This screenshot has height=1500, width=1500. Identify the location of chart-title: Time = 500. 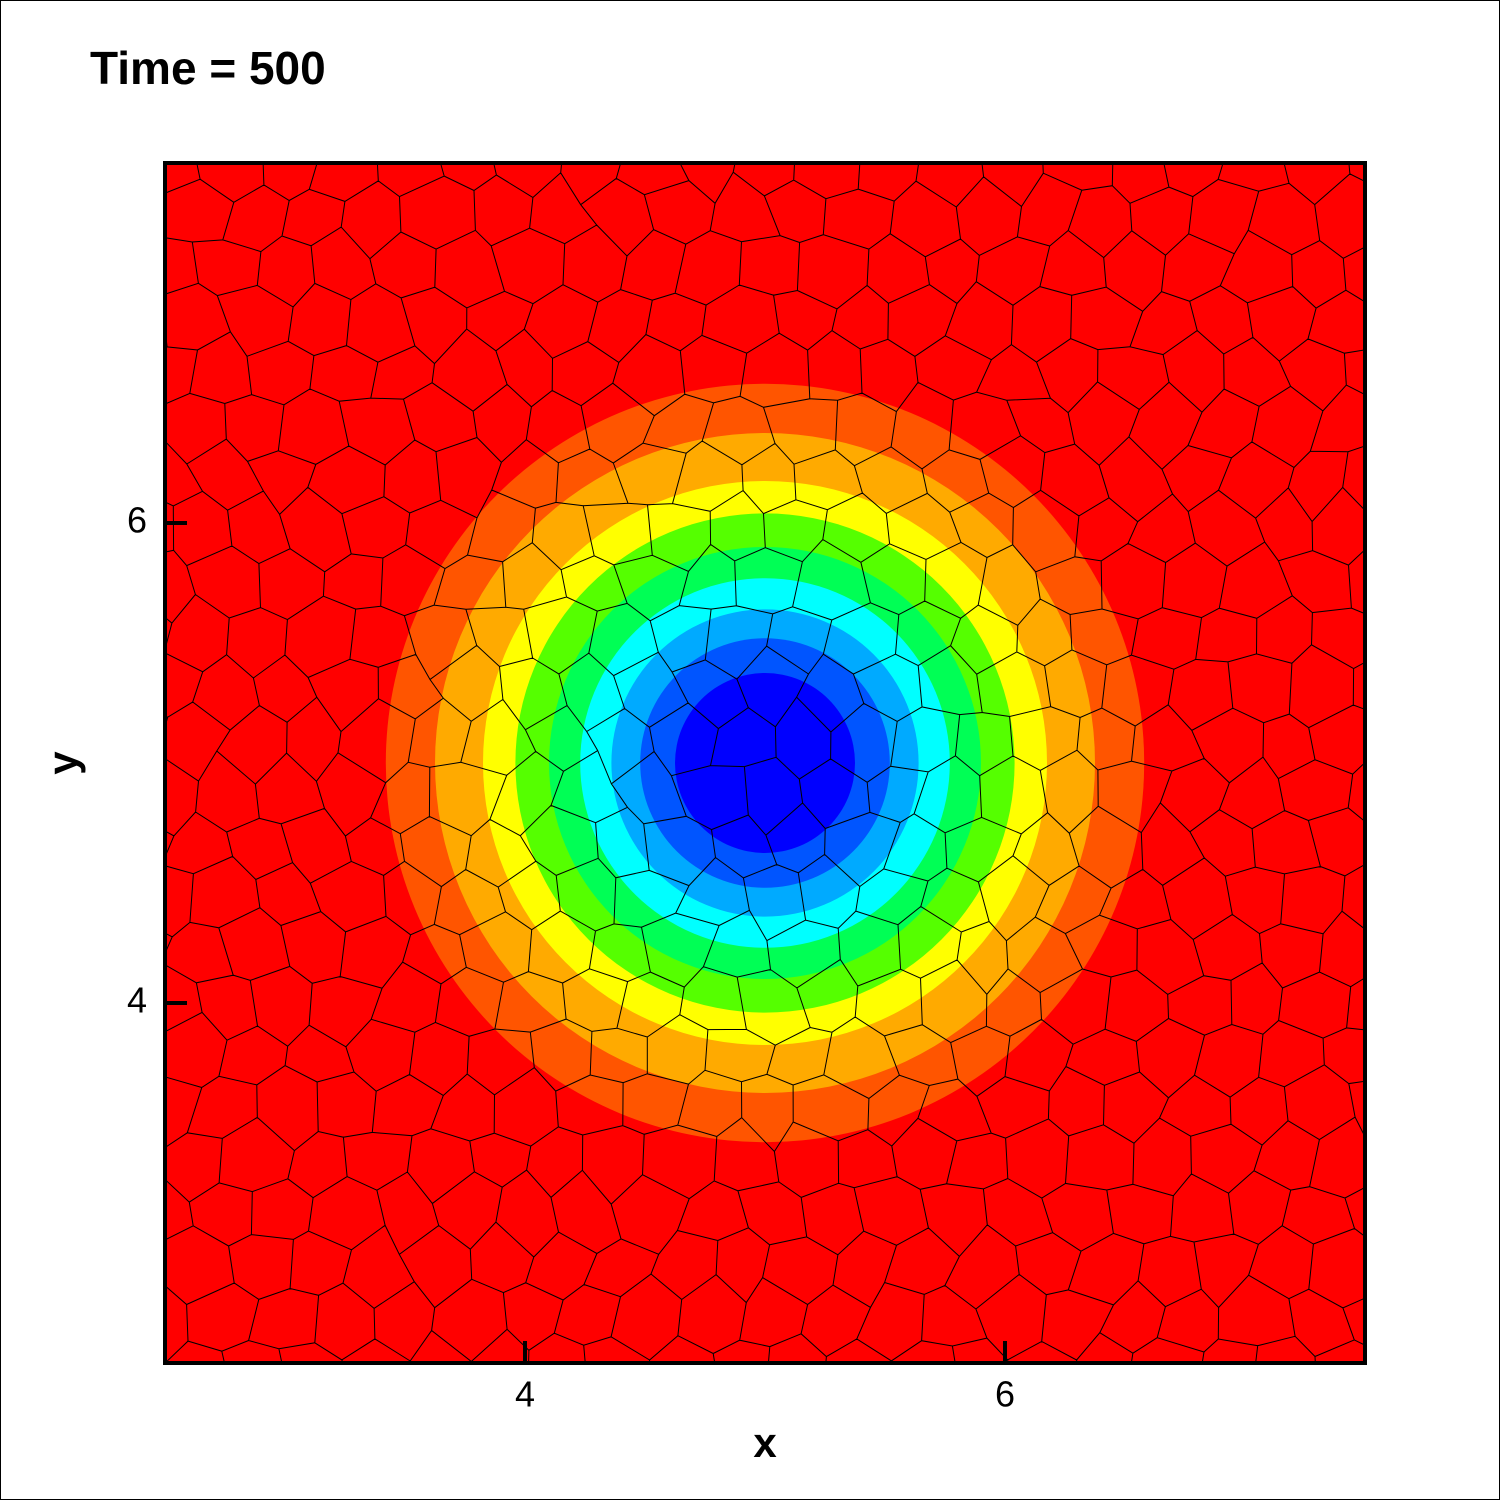
(208, 68).